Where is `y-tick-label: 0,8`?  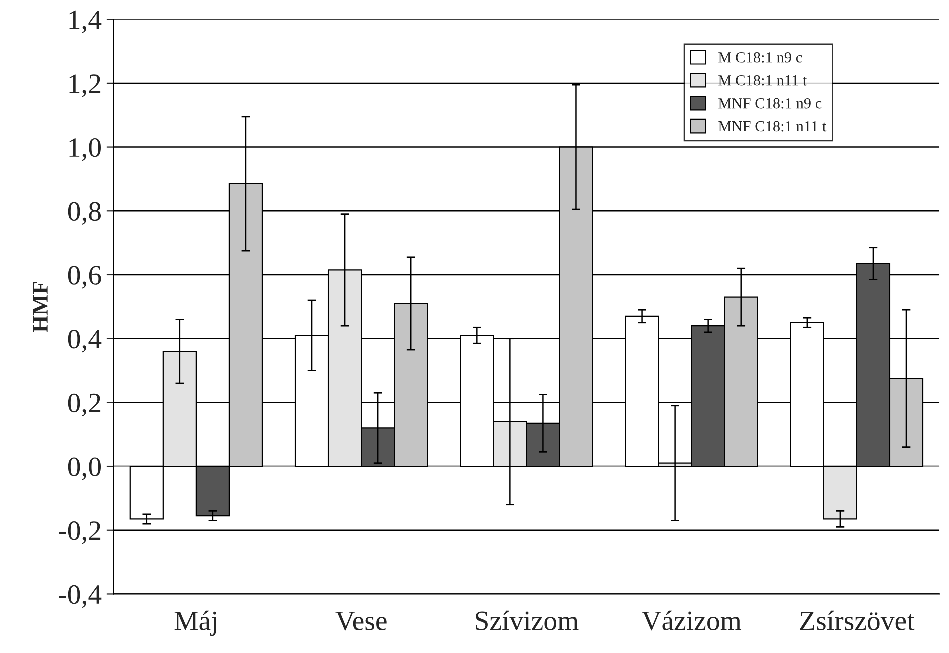
y-tick-label: 0,8 is located at coordinates (85, 214).